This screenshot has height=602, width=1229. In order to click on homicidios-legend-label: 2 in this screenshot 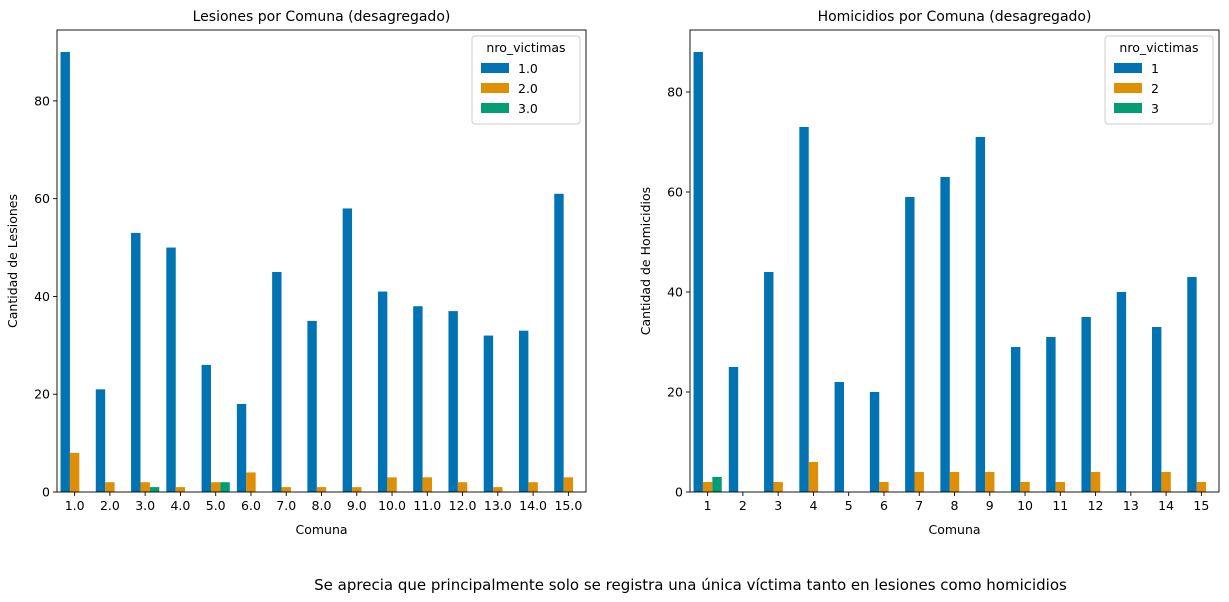, I will do `click(1155, 88)`.